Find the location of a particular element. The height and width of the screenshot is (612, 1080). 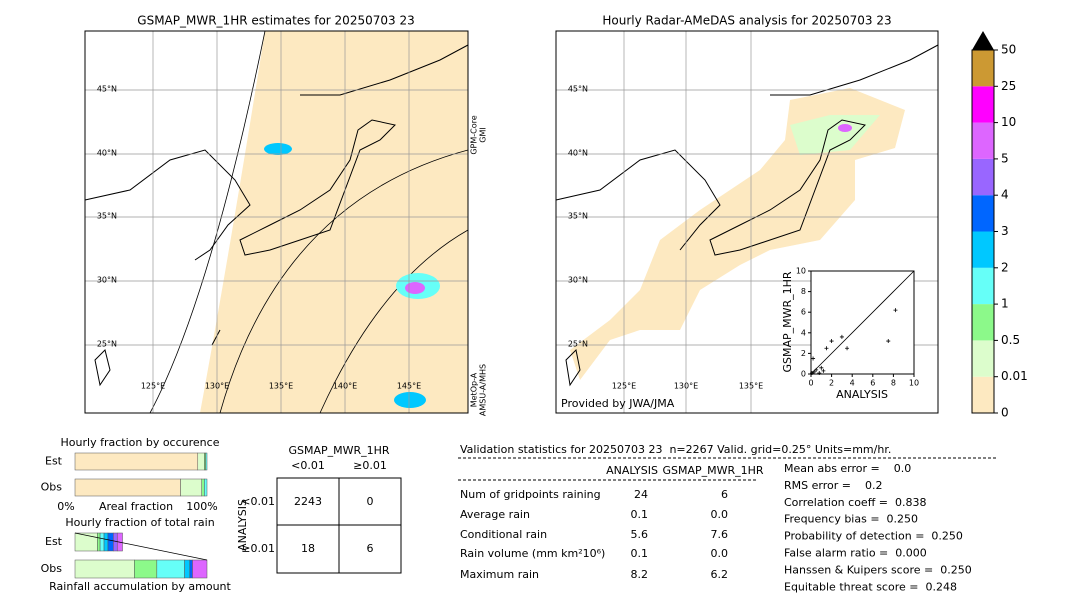

x-tick-label: 0 is located at coordinates (810, 383).